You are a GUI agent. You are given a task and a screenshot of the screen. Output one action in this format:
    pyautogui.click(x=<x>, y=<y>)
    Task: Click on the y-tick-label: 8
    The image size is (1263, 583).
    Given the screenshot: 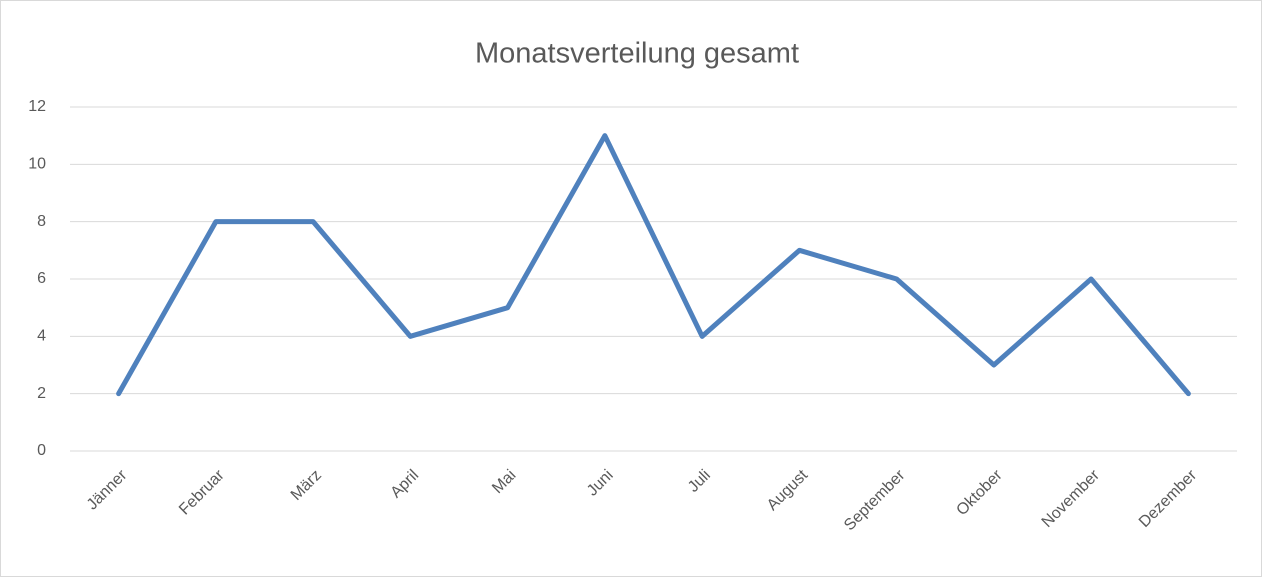 What is the action you would take?
    pyautogui.click(x=41, y=221)
    